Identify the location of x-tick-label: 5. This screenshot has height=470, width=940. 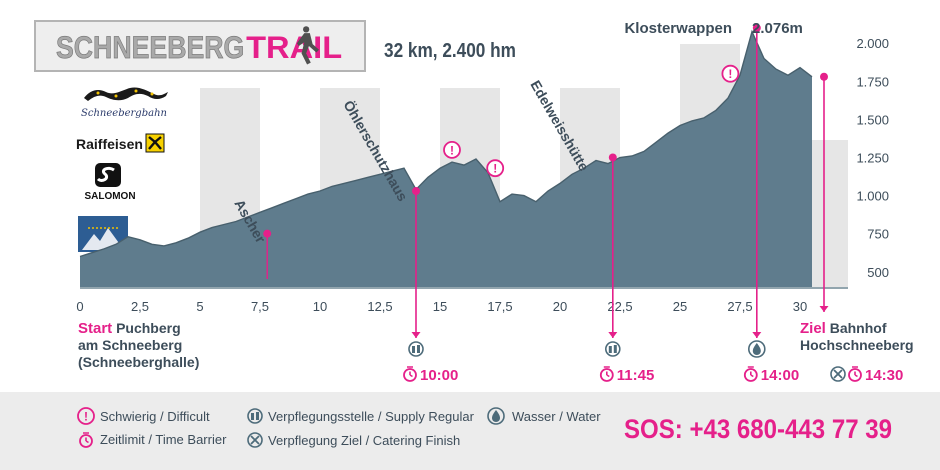
(199, 306).